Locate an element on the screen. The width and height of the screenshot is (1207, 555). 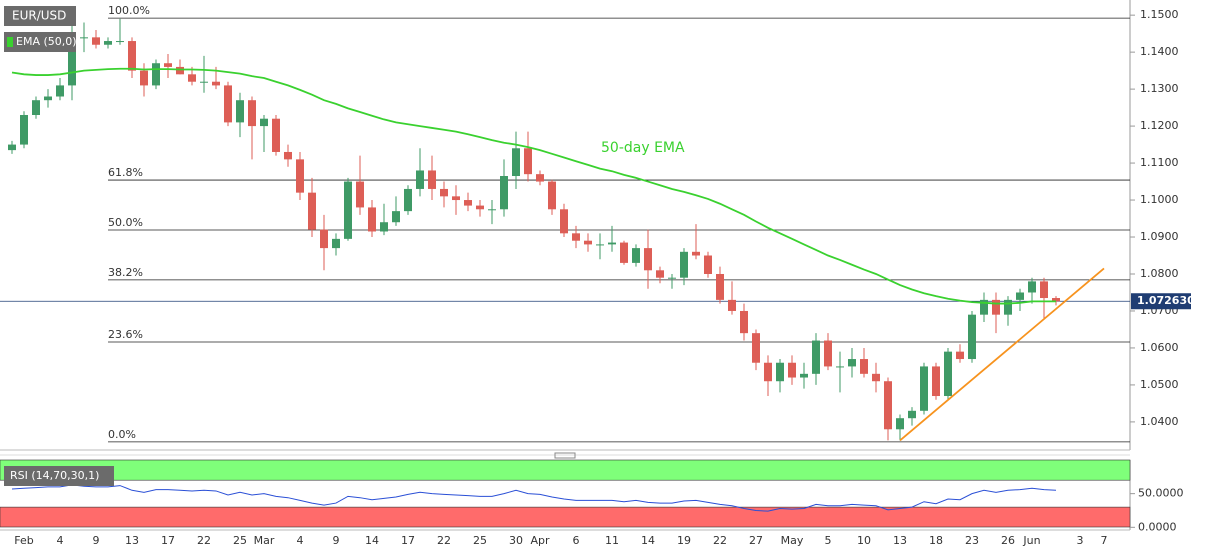
chart-title: EUR/USD is located at coordinates (39, 16).